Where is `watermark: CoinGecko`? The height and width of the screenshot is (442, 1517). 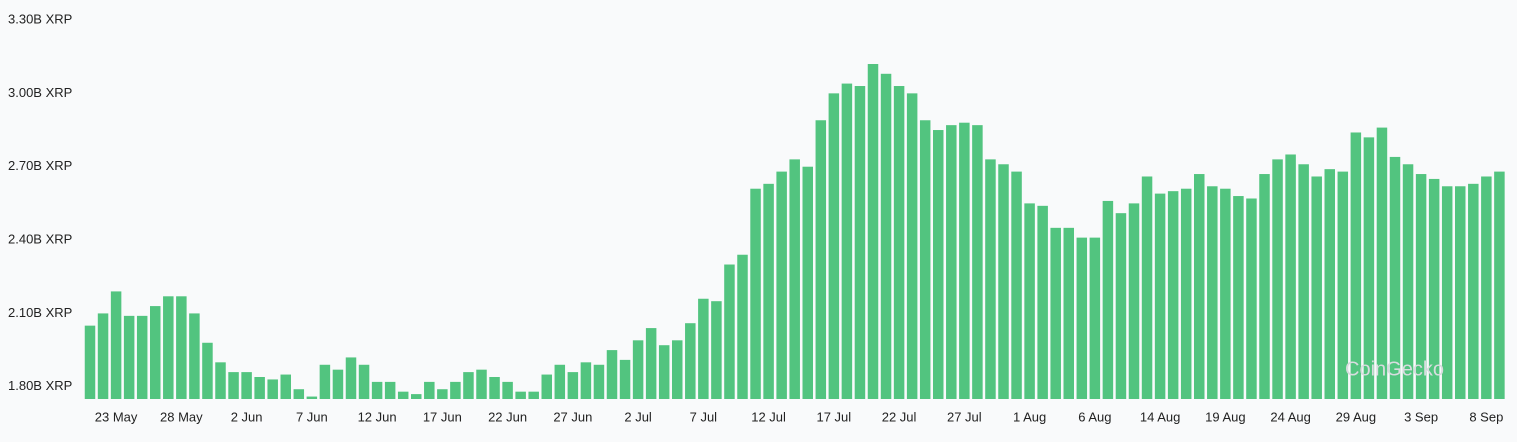 watermark: CoinGecko is located at coordinates (1394, 369).